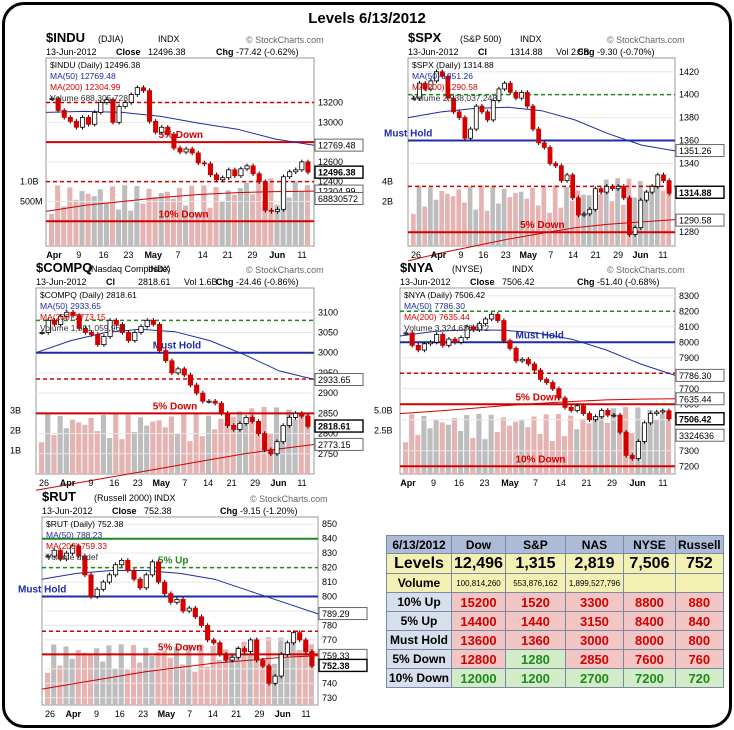  What do you see at coordinates (339, 199) in the screenshot?
I see `value-tag` at bounding box center [339, 199].